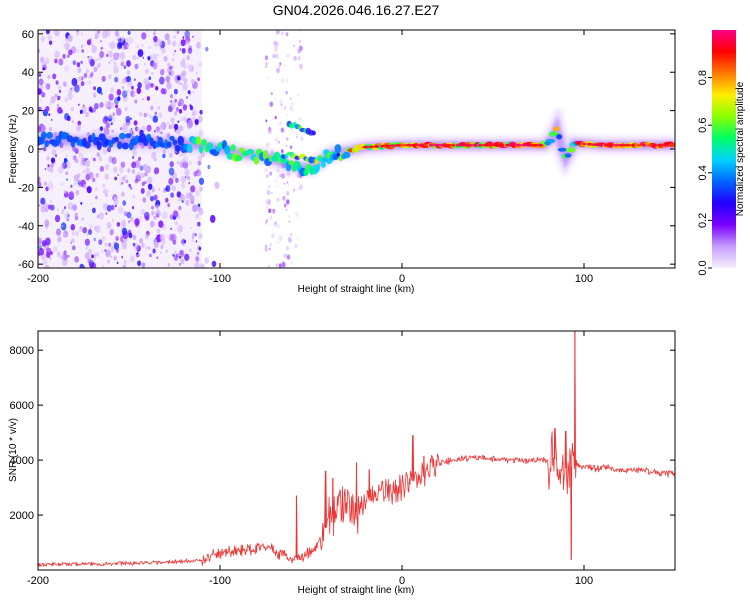 The height and width of the screenshot is (600, 750). I want to click on spectrogram-ytick-label: 0, so click(31, 150).